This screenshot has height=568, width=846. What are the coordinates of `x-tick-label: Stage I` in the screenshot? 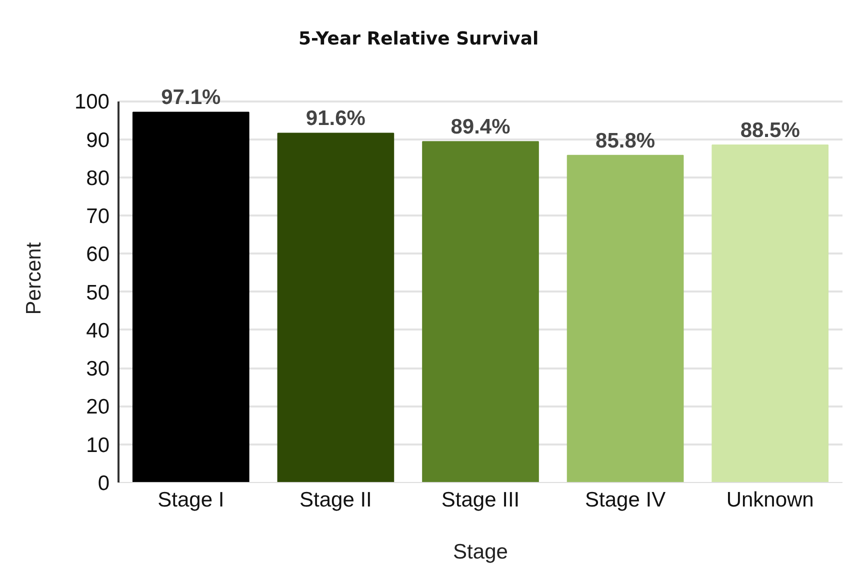 It's located at (191, 500).